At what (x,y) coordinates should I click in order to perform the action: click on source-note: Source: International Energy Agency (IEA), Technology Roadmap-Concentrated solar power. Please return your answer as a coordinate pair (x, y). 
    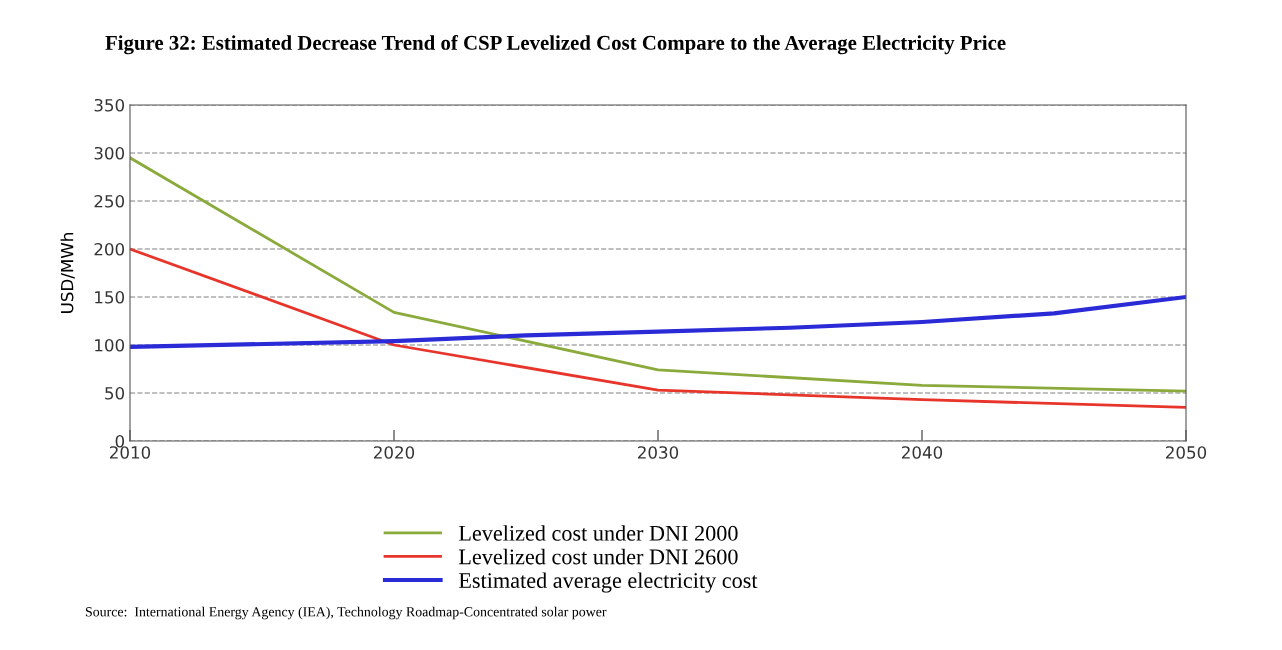
    Looking at the image, I should click on (346, 613).